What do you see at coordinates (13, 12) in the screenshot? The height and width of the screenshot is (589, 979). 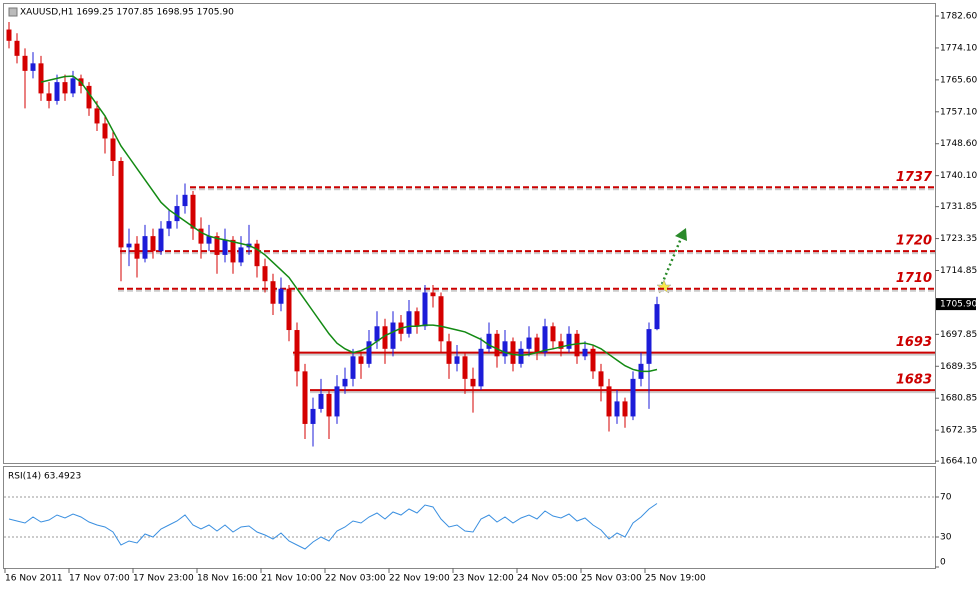 I see `symbol-icon` at bounding box center [13, 12].